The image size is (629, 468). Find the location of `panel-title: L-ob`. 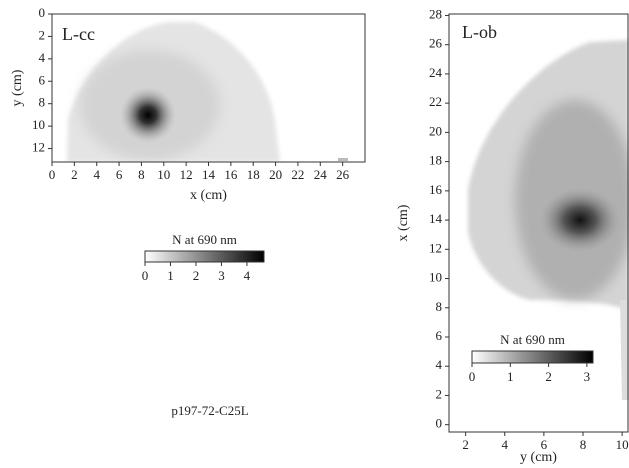

panel-title: L-ob is located at coordinates (479, 32).